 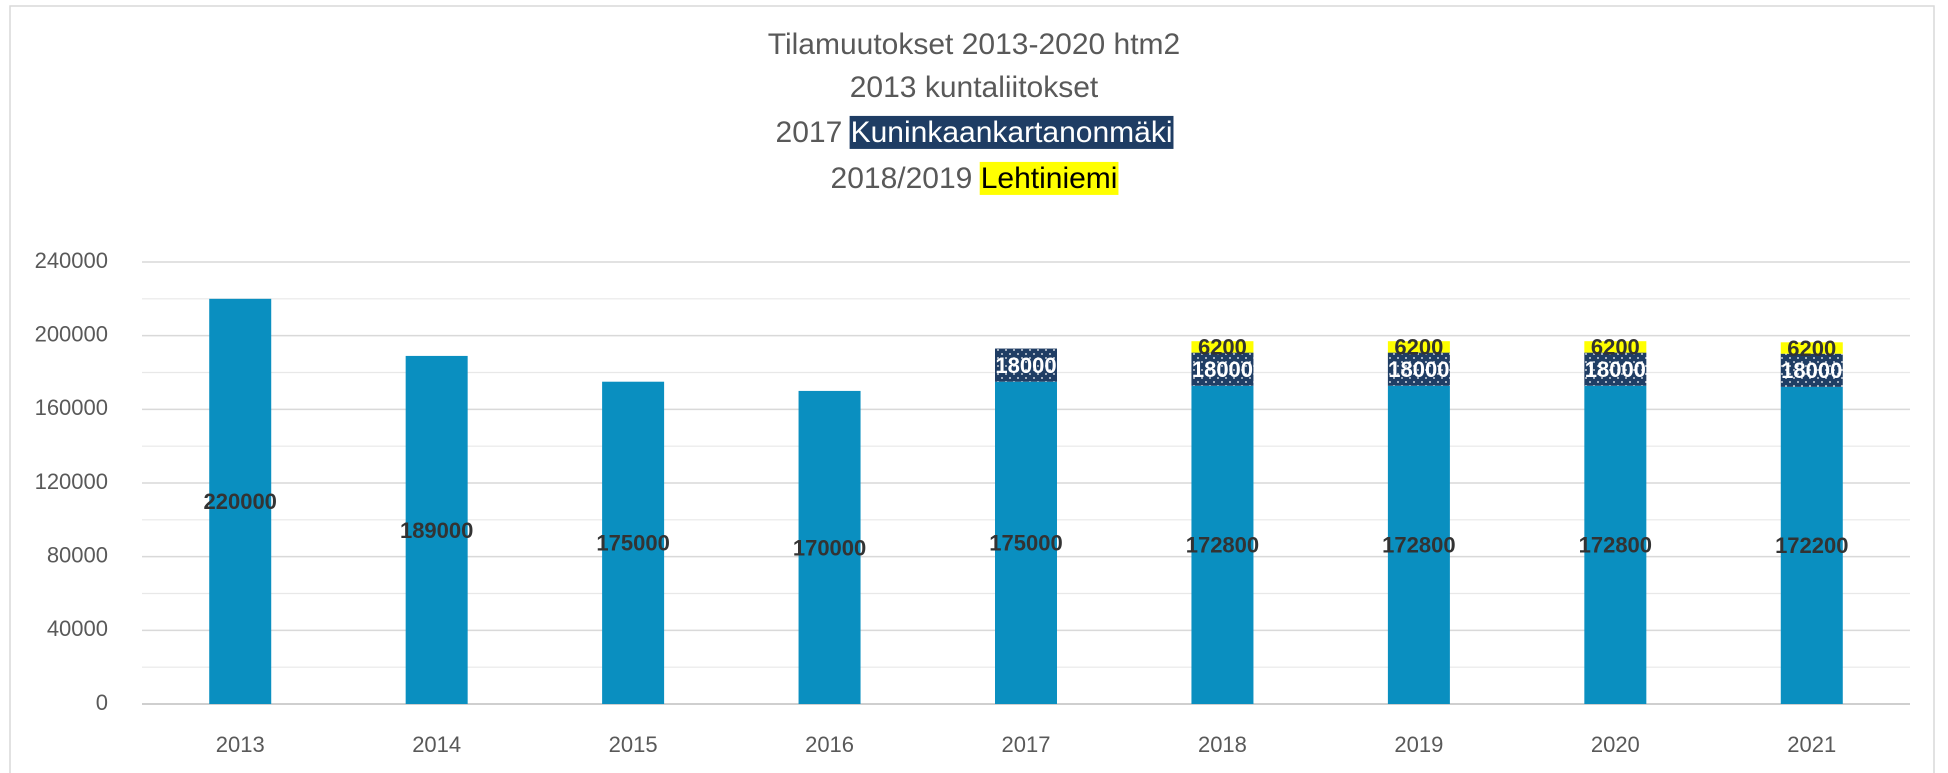 I want to click on x-tick-label: 2020, so click(x=1615, y=744).